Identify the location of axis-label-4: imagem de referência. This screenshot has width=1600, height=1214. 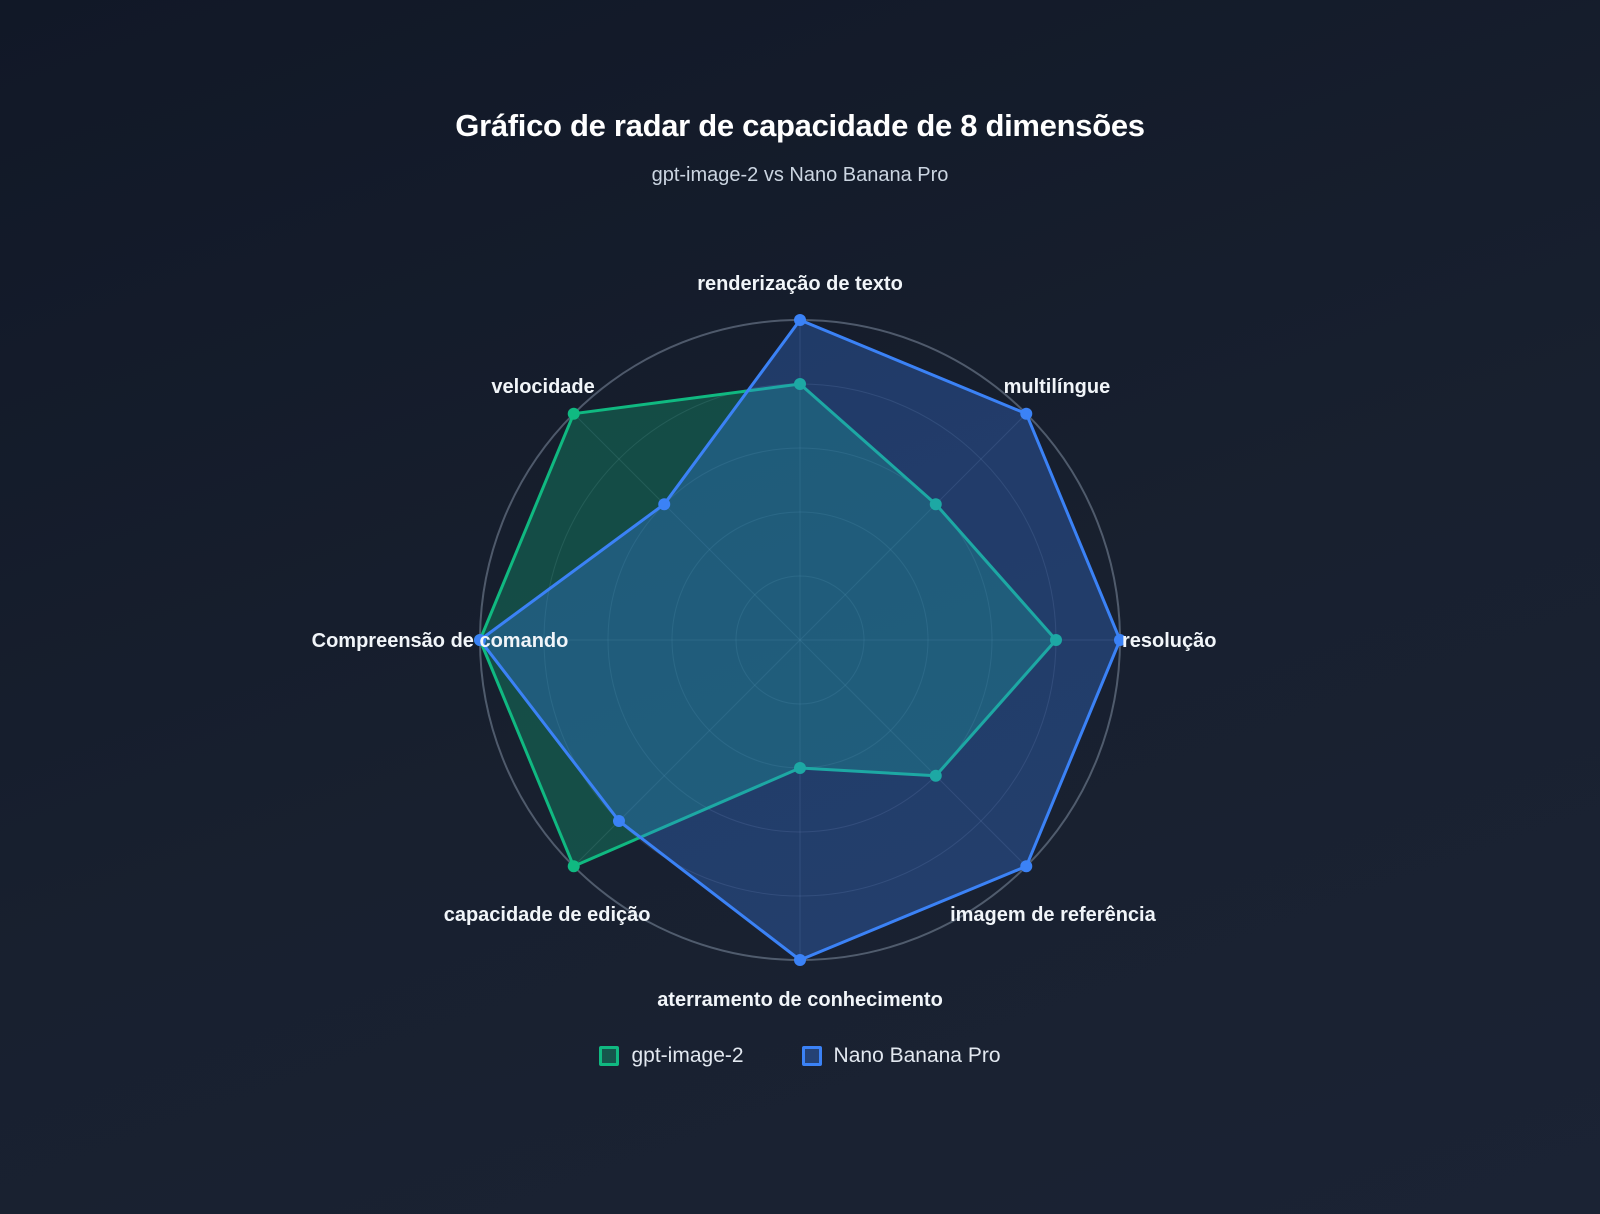
(1053, 915).